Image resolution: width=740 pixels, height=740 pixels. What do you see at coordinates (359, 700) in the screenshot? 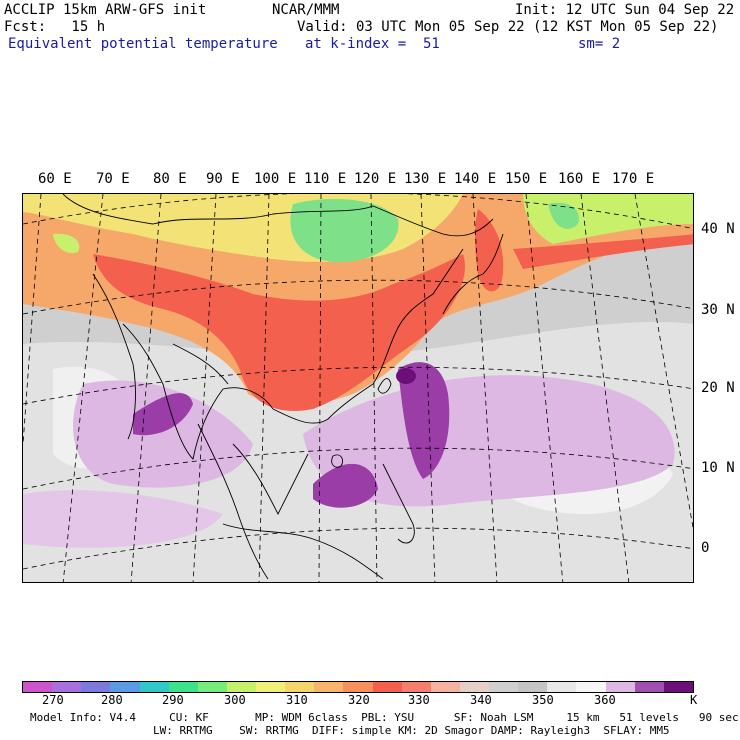
I see `colorbar-label: 320` at bounding box center [359, 700].